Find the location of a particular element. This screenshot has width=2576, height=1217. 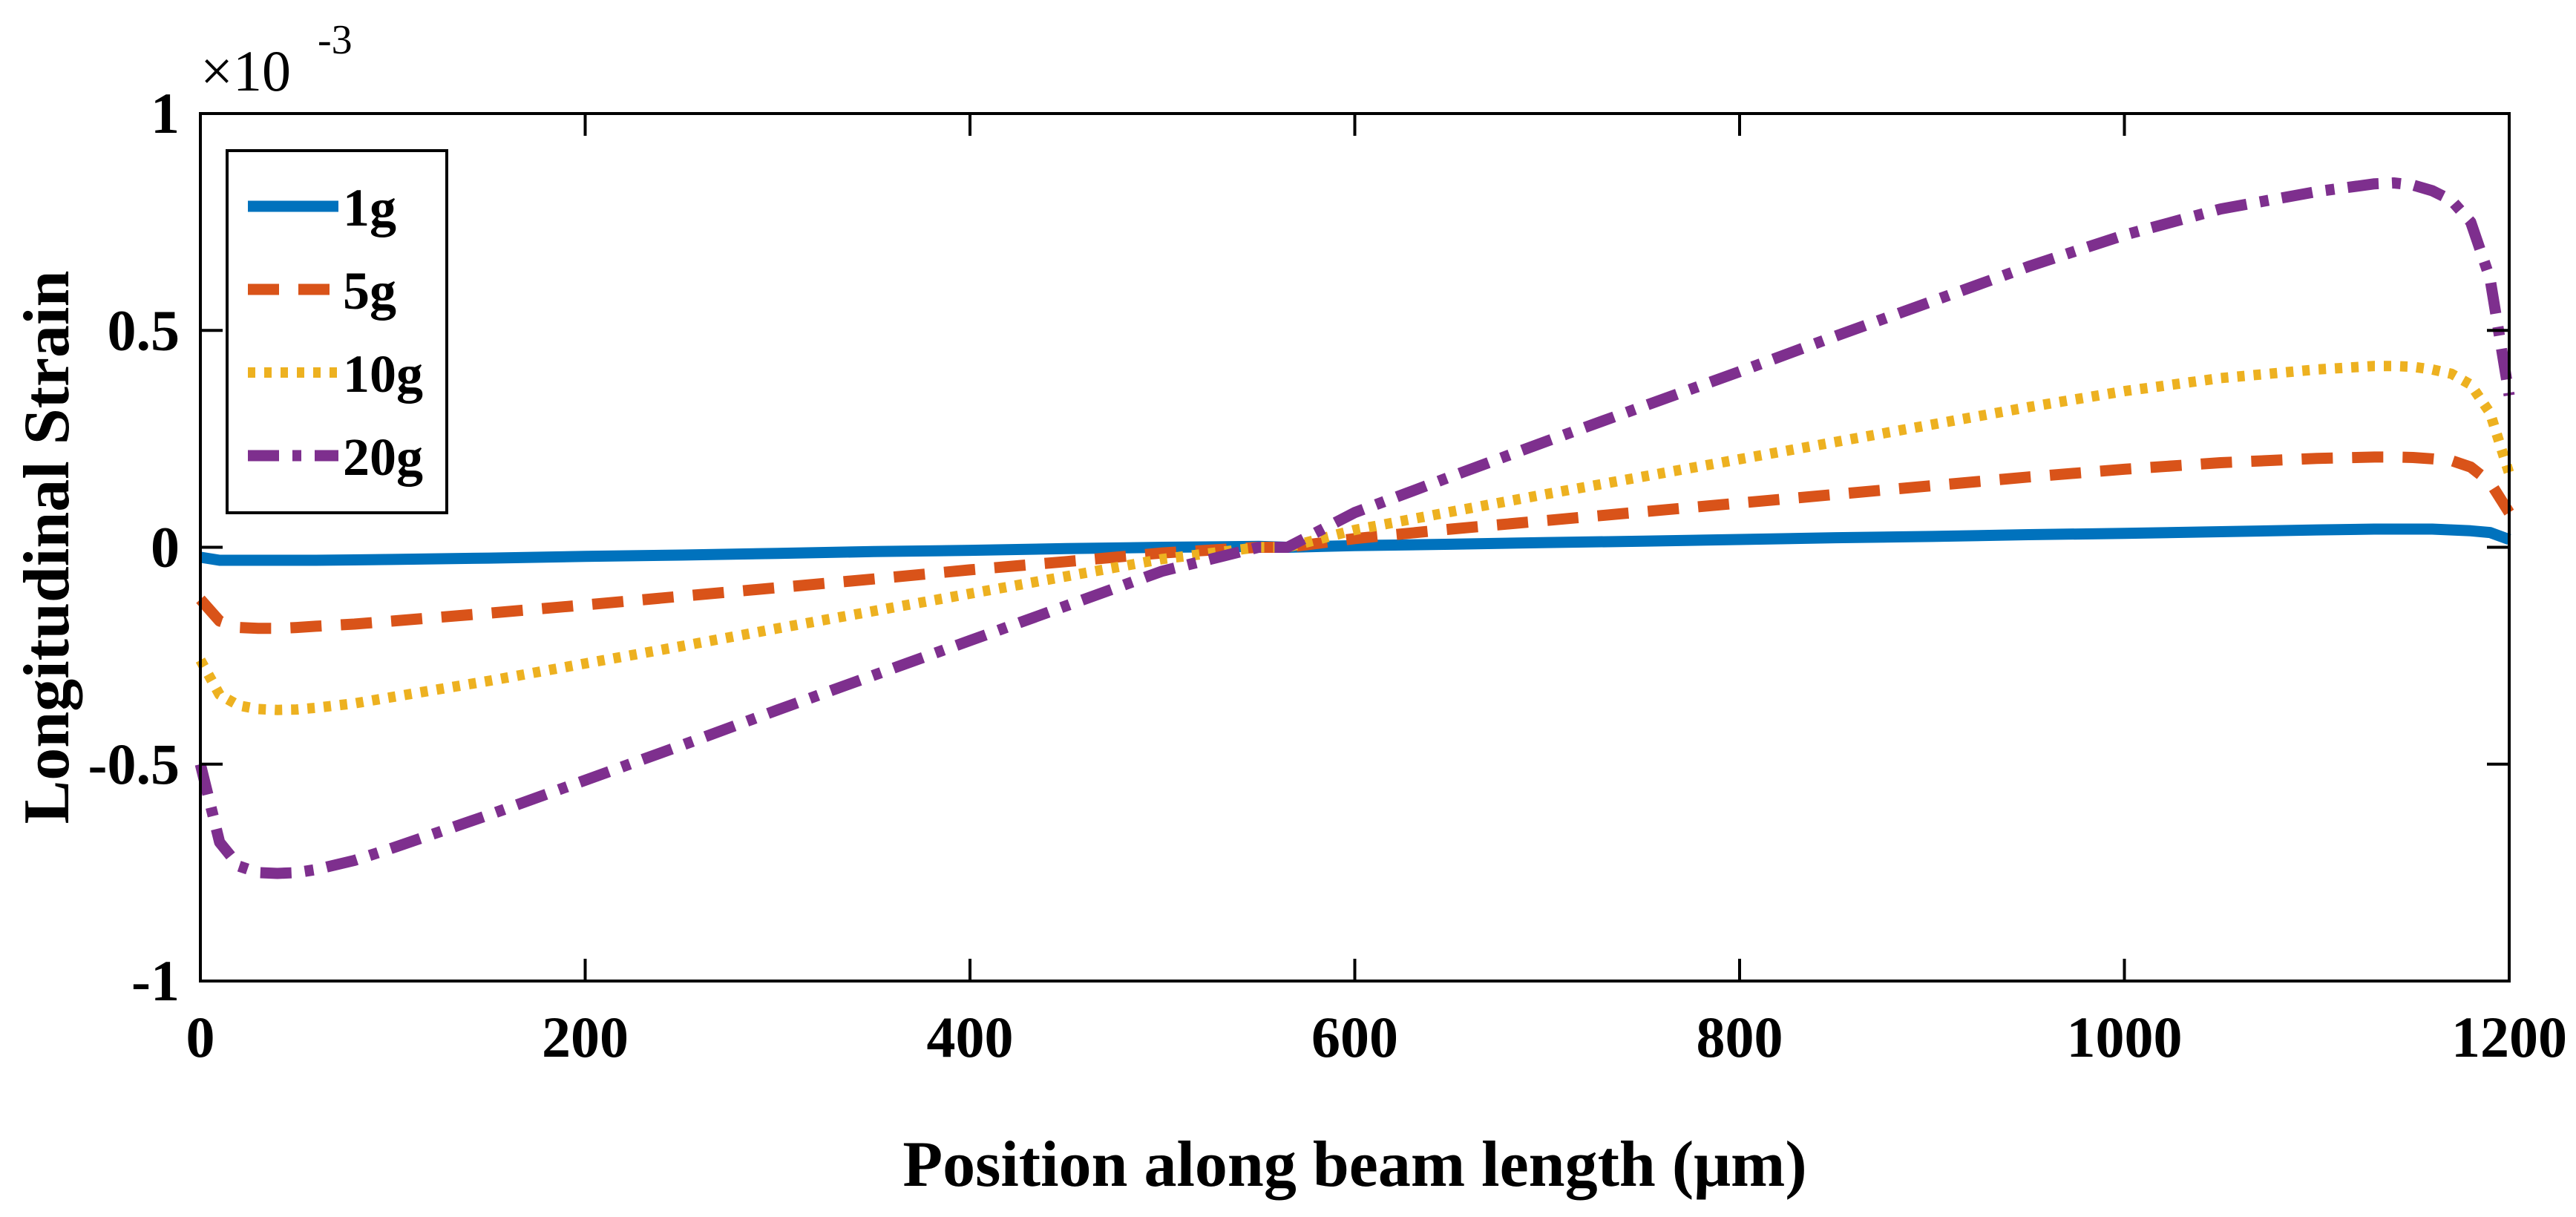

y-axis-label: Longitudinal Strain is located at coordinates (47, 547).